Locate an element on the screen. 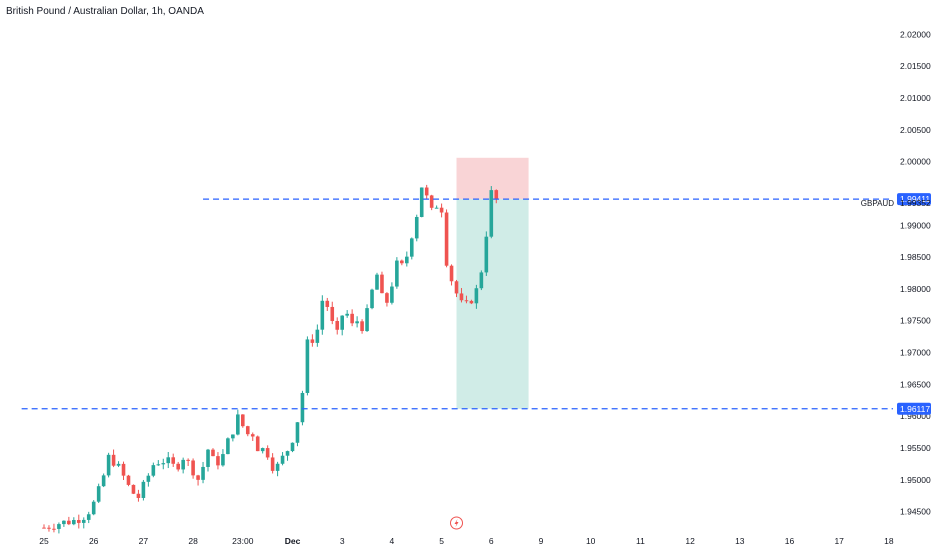 The width and height of the screenshot is (932, 550). y-axis-tick-label: 1.94500 is located at coordinates (915, 512).